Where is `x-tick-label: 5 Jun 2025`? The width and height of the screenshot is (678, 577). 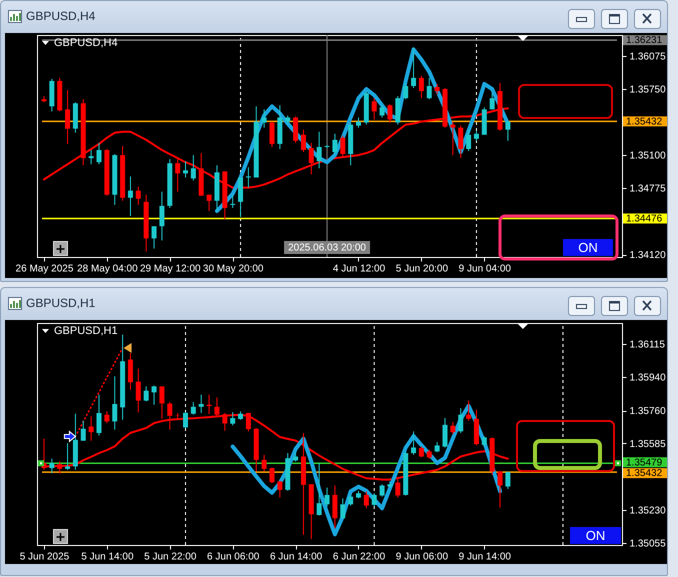 x-tick-label: 5 Jun 2025 is located at coordinates (45, 557).